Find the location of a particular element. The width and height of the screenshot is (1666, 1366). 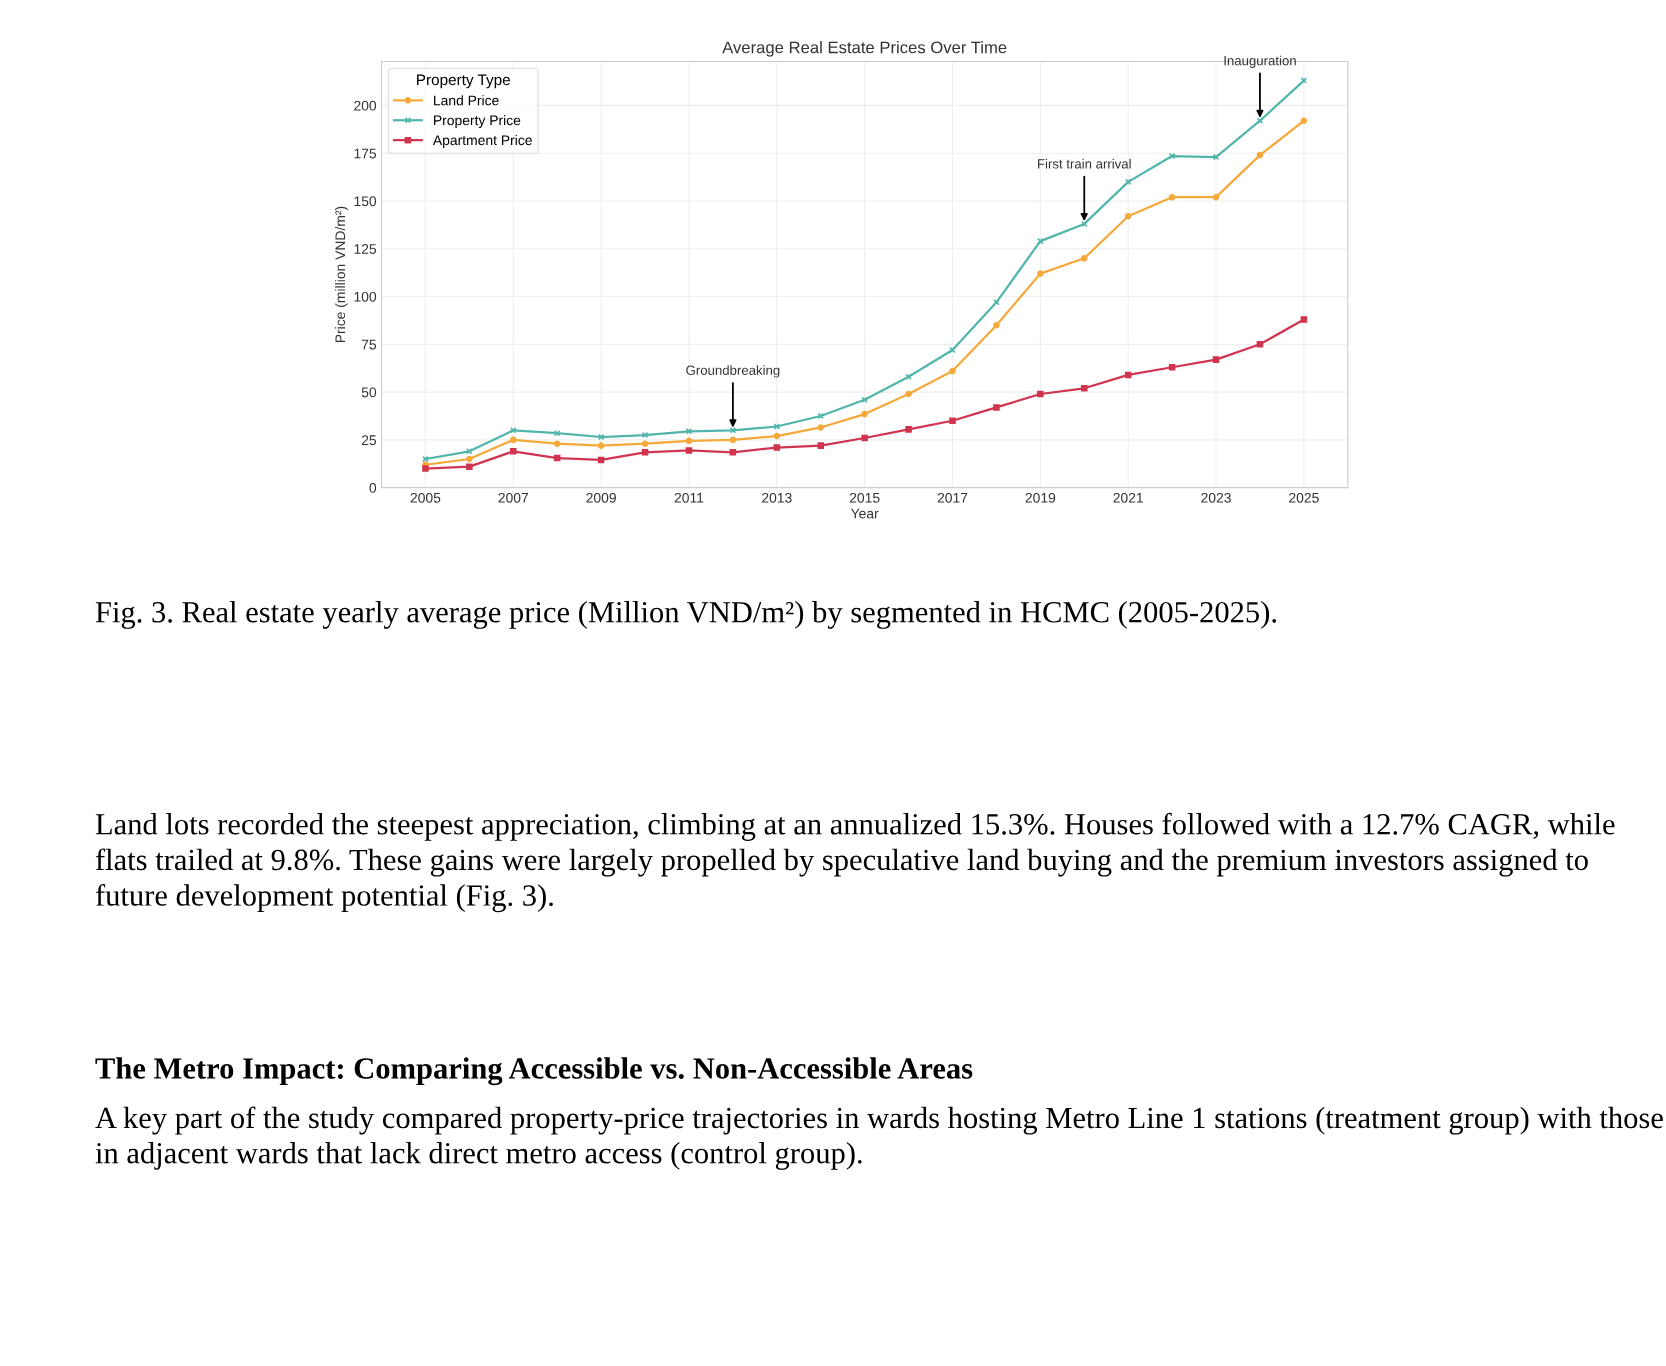

y-tick-label: 75 is located at coordinates (369, 344).